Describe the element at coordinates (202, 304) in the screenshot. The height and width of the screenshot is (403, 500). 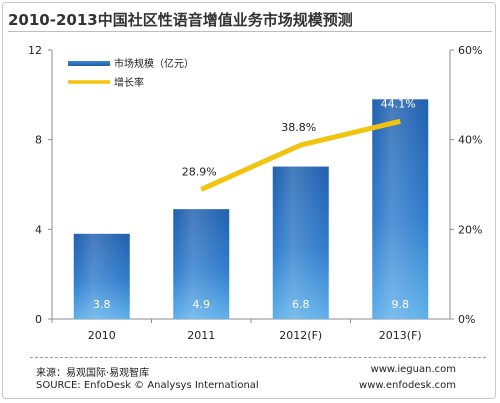
I see `bar-value-label: 4.9` at that location.